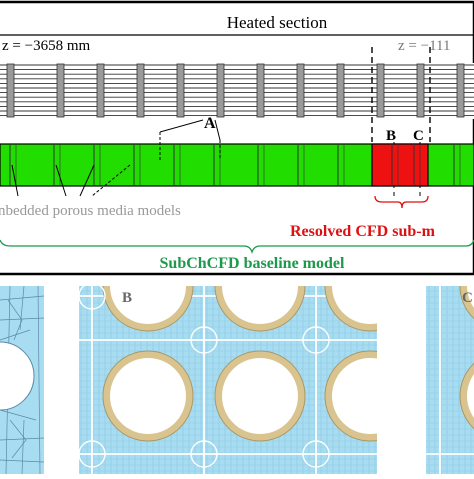 The height and width of the screenshot is (479, 474). What do you see at coordinates (401, 202) in the screenshot?
I see `resolved-brace` at bounding box center [401, 202].